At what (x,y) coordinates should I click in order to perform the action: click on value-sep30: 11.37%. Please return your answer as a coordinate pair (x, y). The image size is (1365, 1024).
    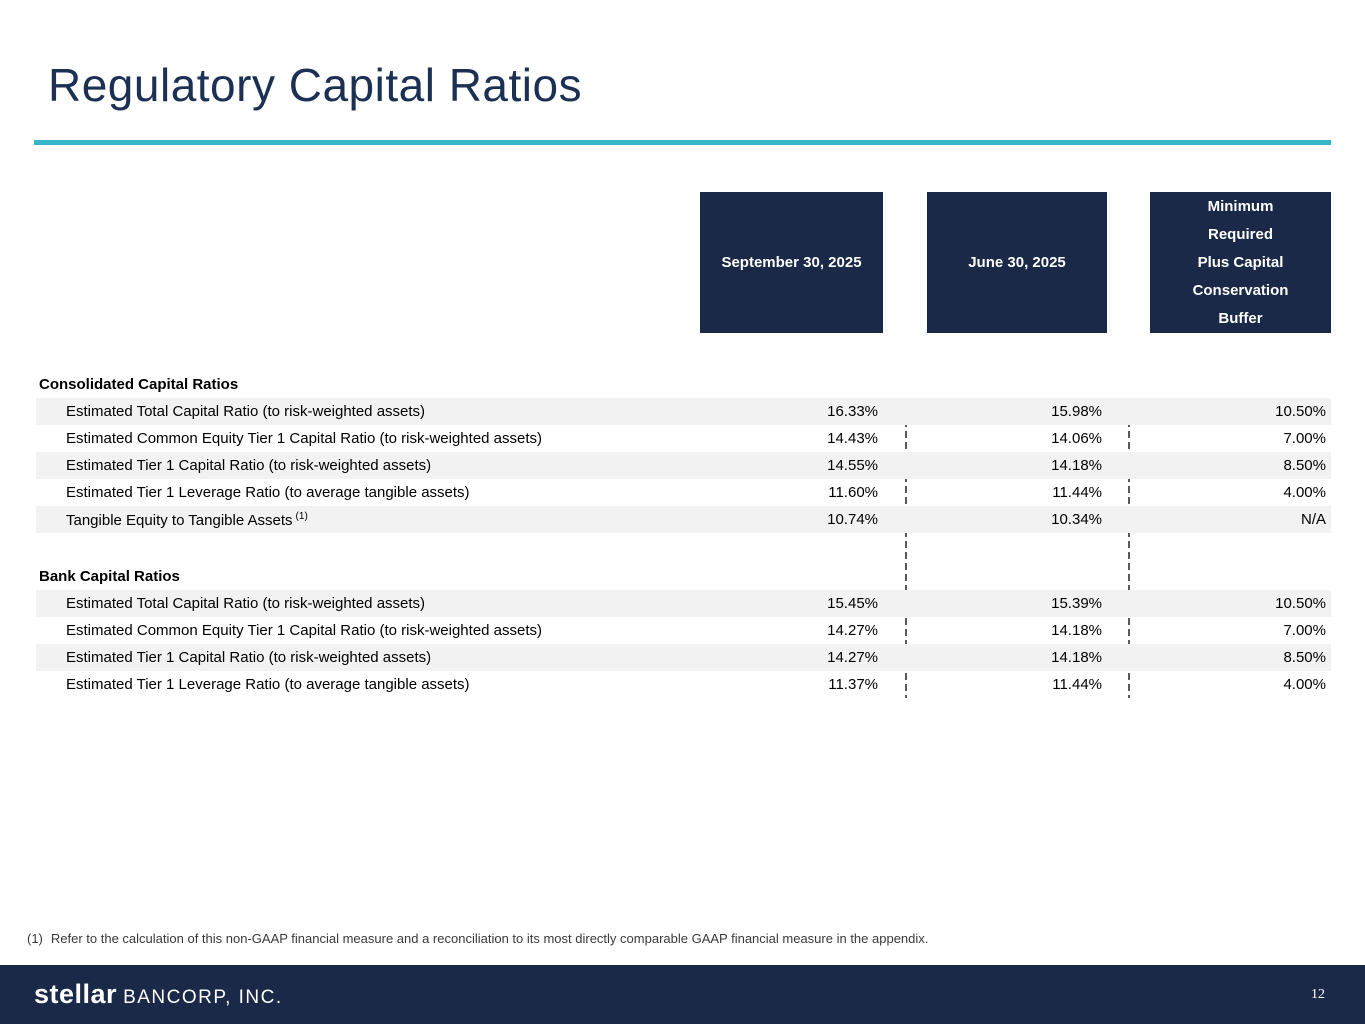
    Looking at the image, I should click on (853, 684).